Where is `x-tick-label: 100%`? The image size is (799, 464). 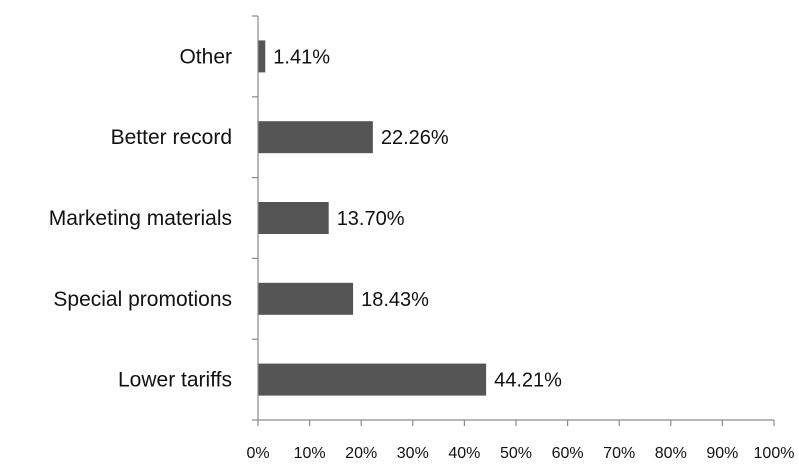
x-tick-label: 100% is located at coordinates (774, 453).